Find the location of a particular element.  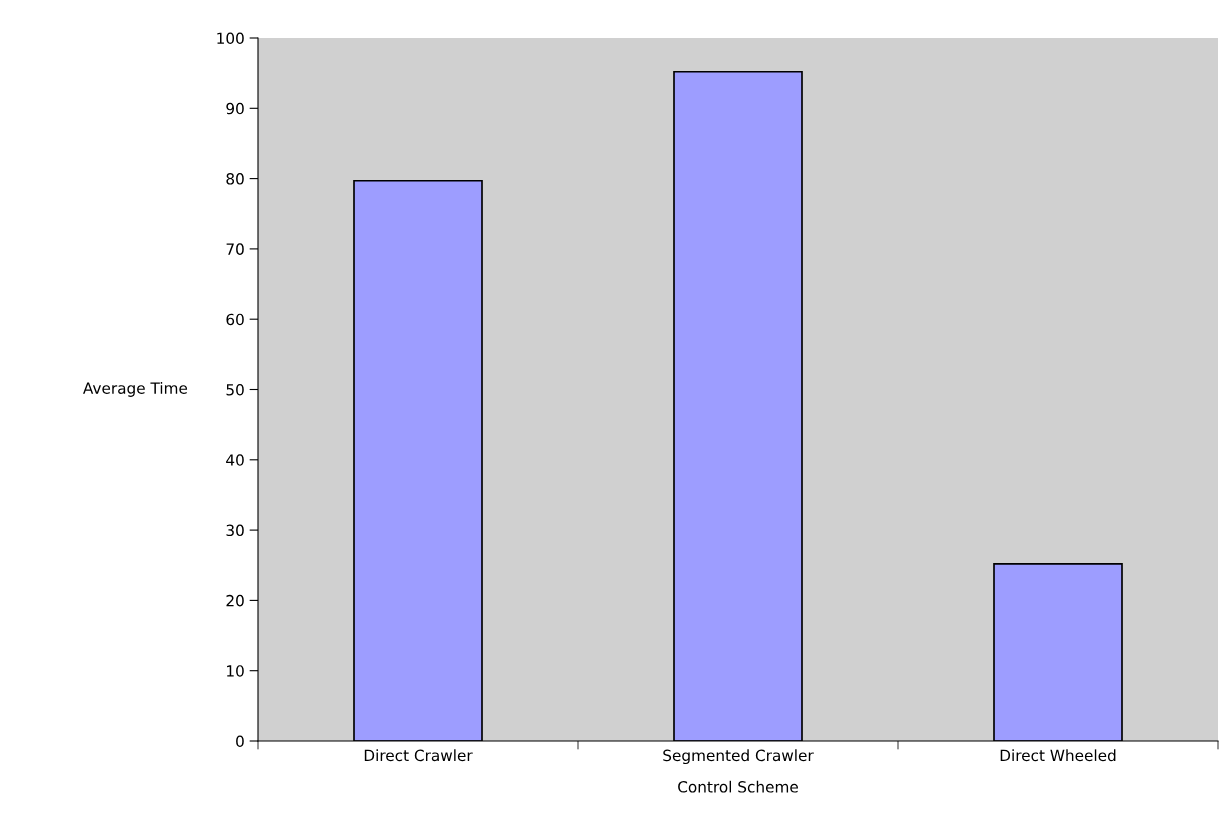

x-tick-label: Segmented Crawler is located at coordinates (738, 757).